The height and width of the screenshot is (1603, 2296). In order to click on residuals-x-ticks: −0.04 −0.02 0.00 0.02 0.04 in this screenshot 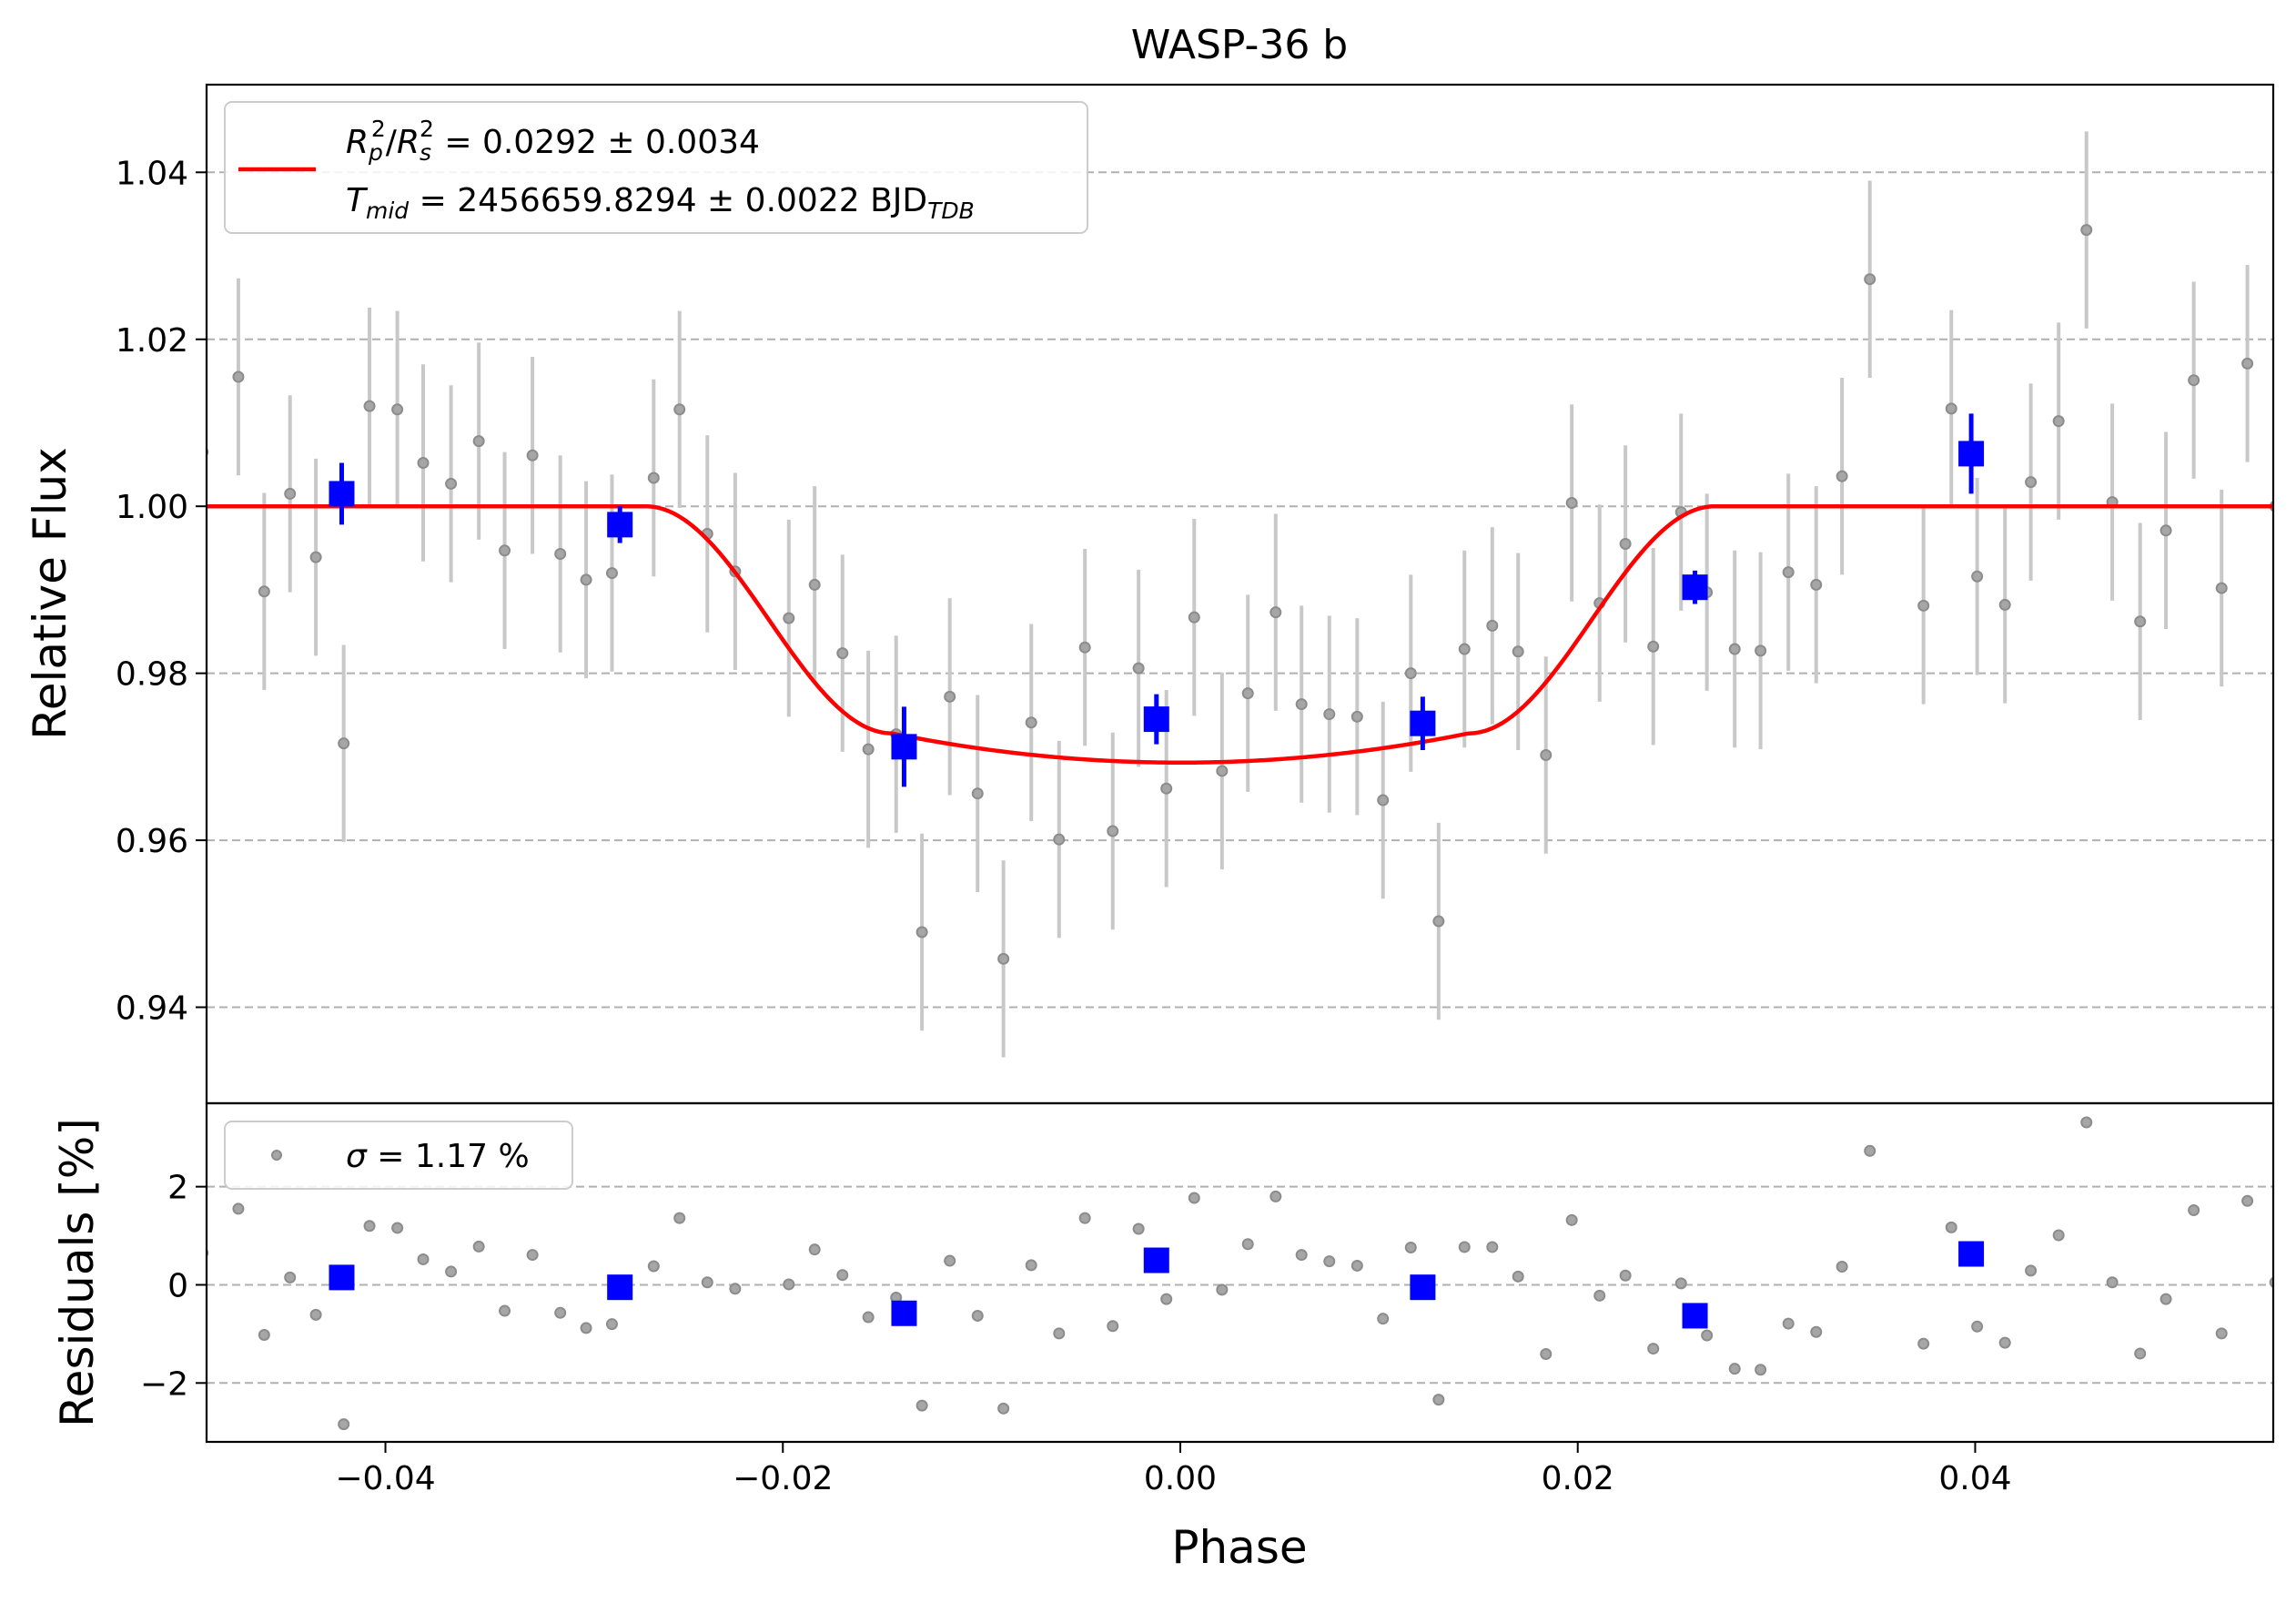, I will do `click(1173, 1469)`.